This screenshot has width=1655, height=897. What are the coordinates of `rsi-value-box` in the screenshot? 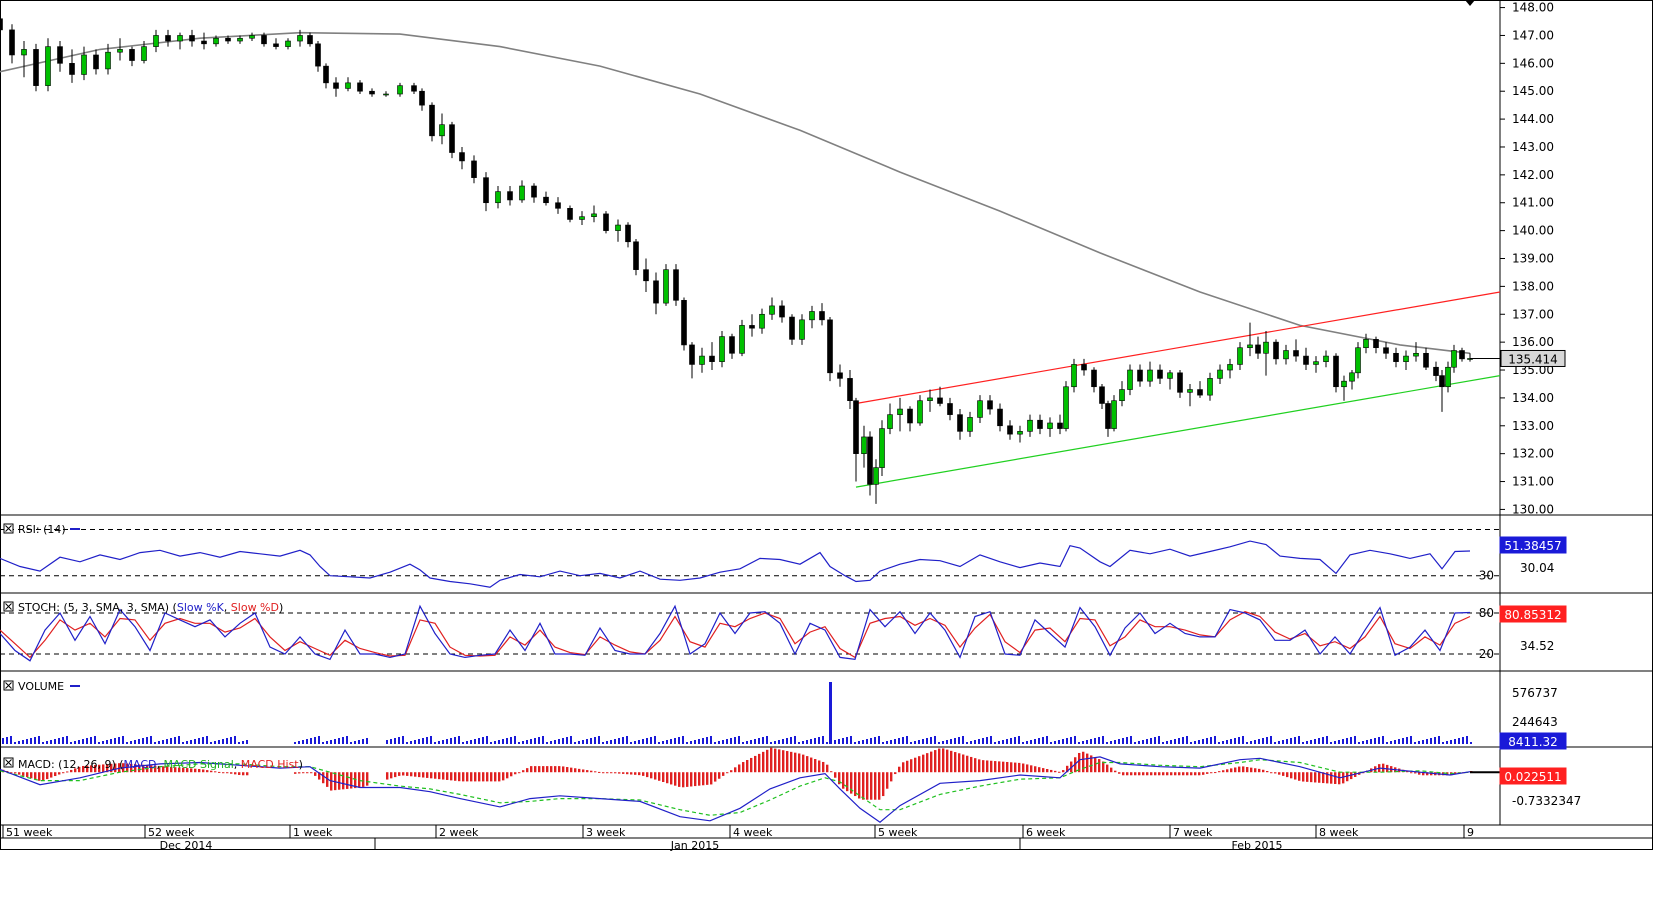 It's located at (1533, 545).